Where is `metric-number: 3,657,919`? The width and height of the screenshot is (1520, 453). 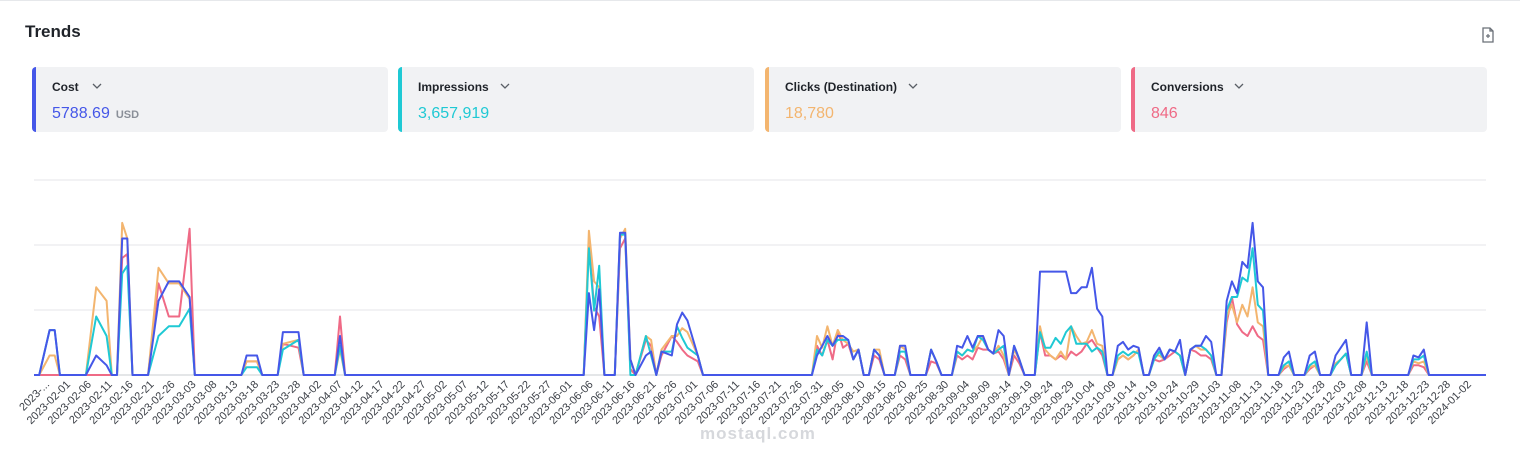
metric-number: 3,657,919 is located at coordinates (454, 113).